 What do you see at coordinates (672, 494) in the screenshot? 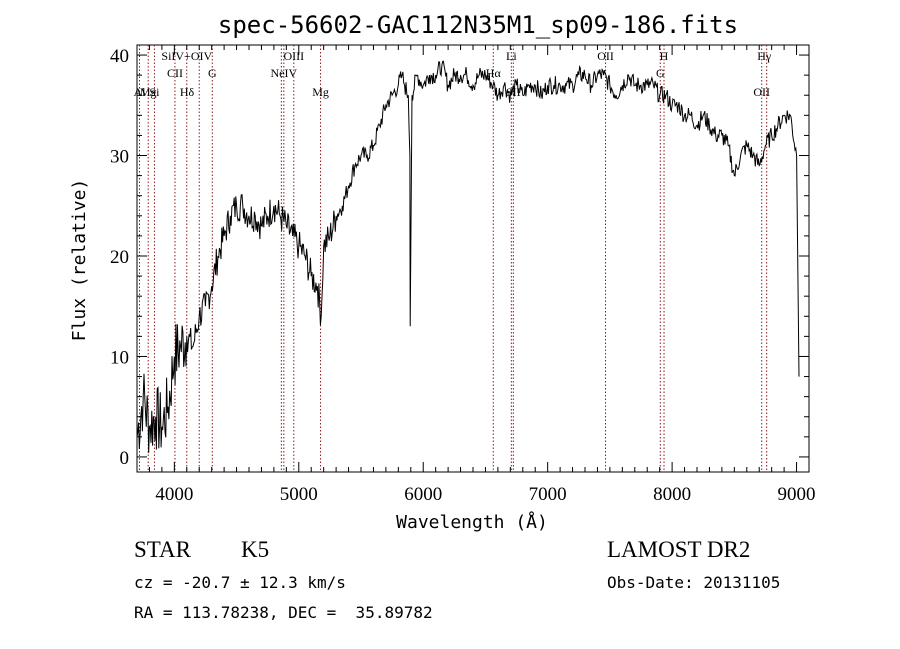
I see `x-tick-label: 8000` at bounding box center [672, 494].